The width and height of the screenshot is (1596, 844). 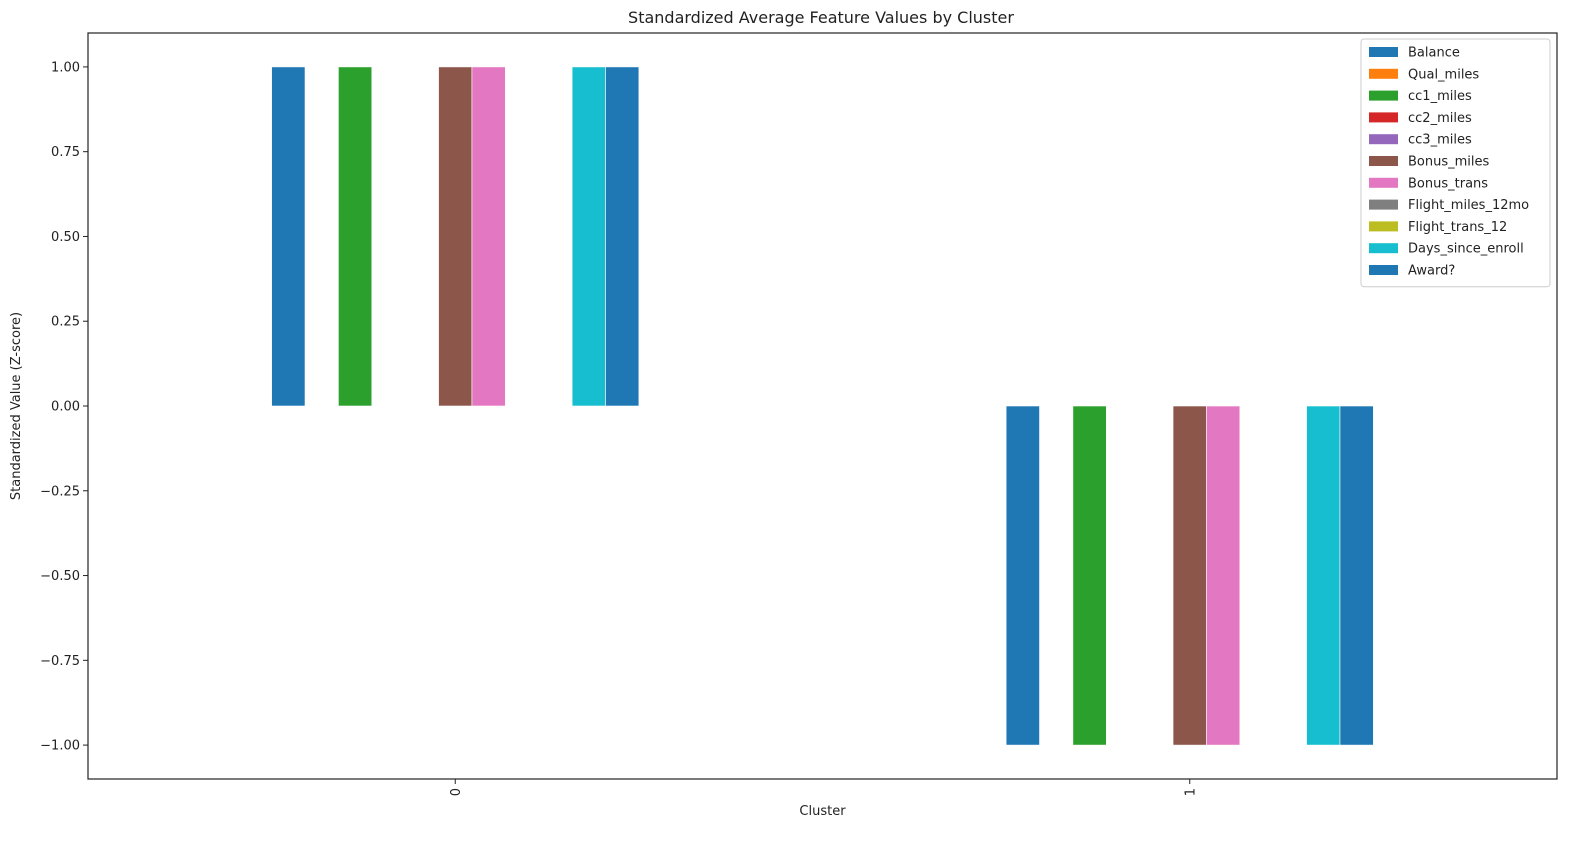 What do you see at coordinates (1440, 140) in the screenshot?
I see `legend-entry-label: cc3_miles` at bounding box center [1440, 140].